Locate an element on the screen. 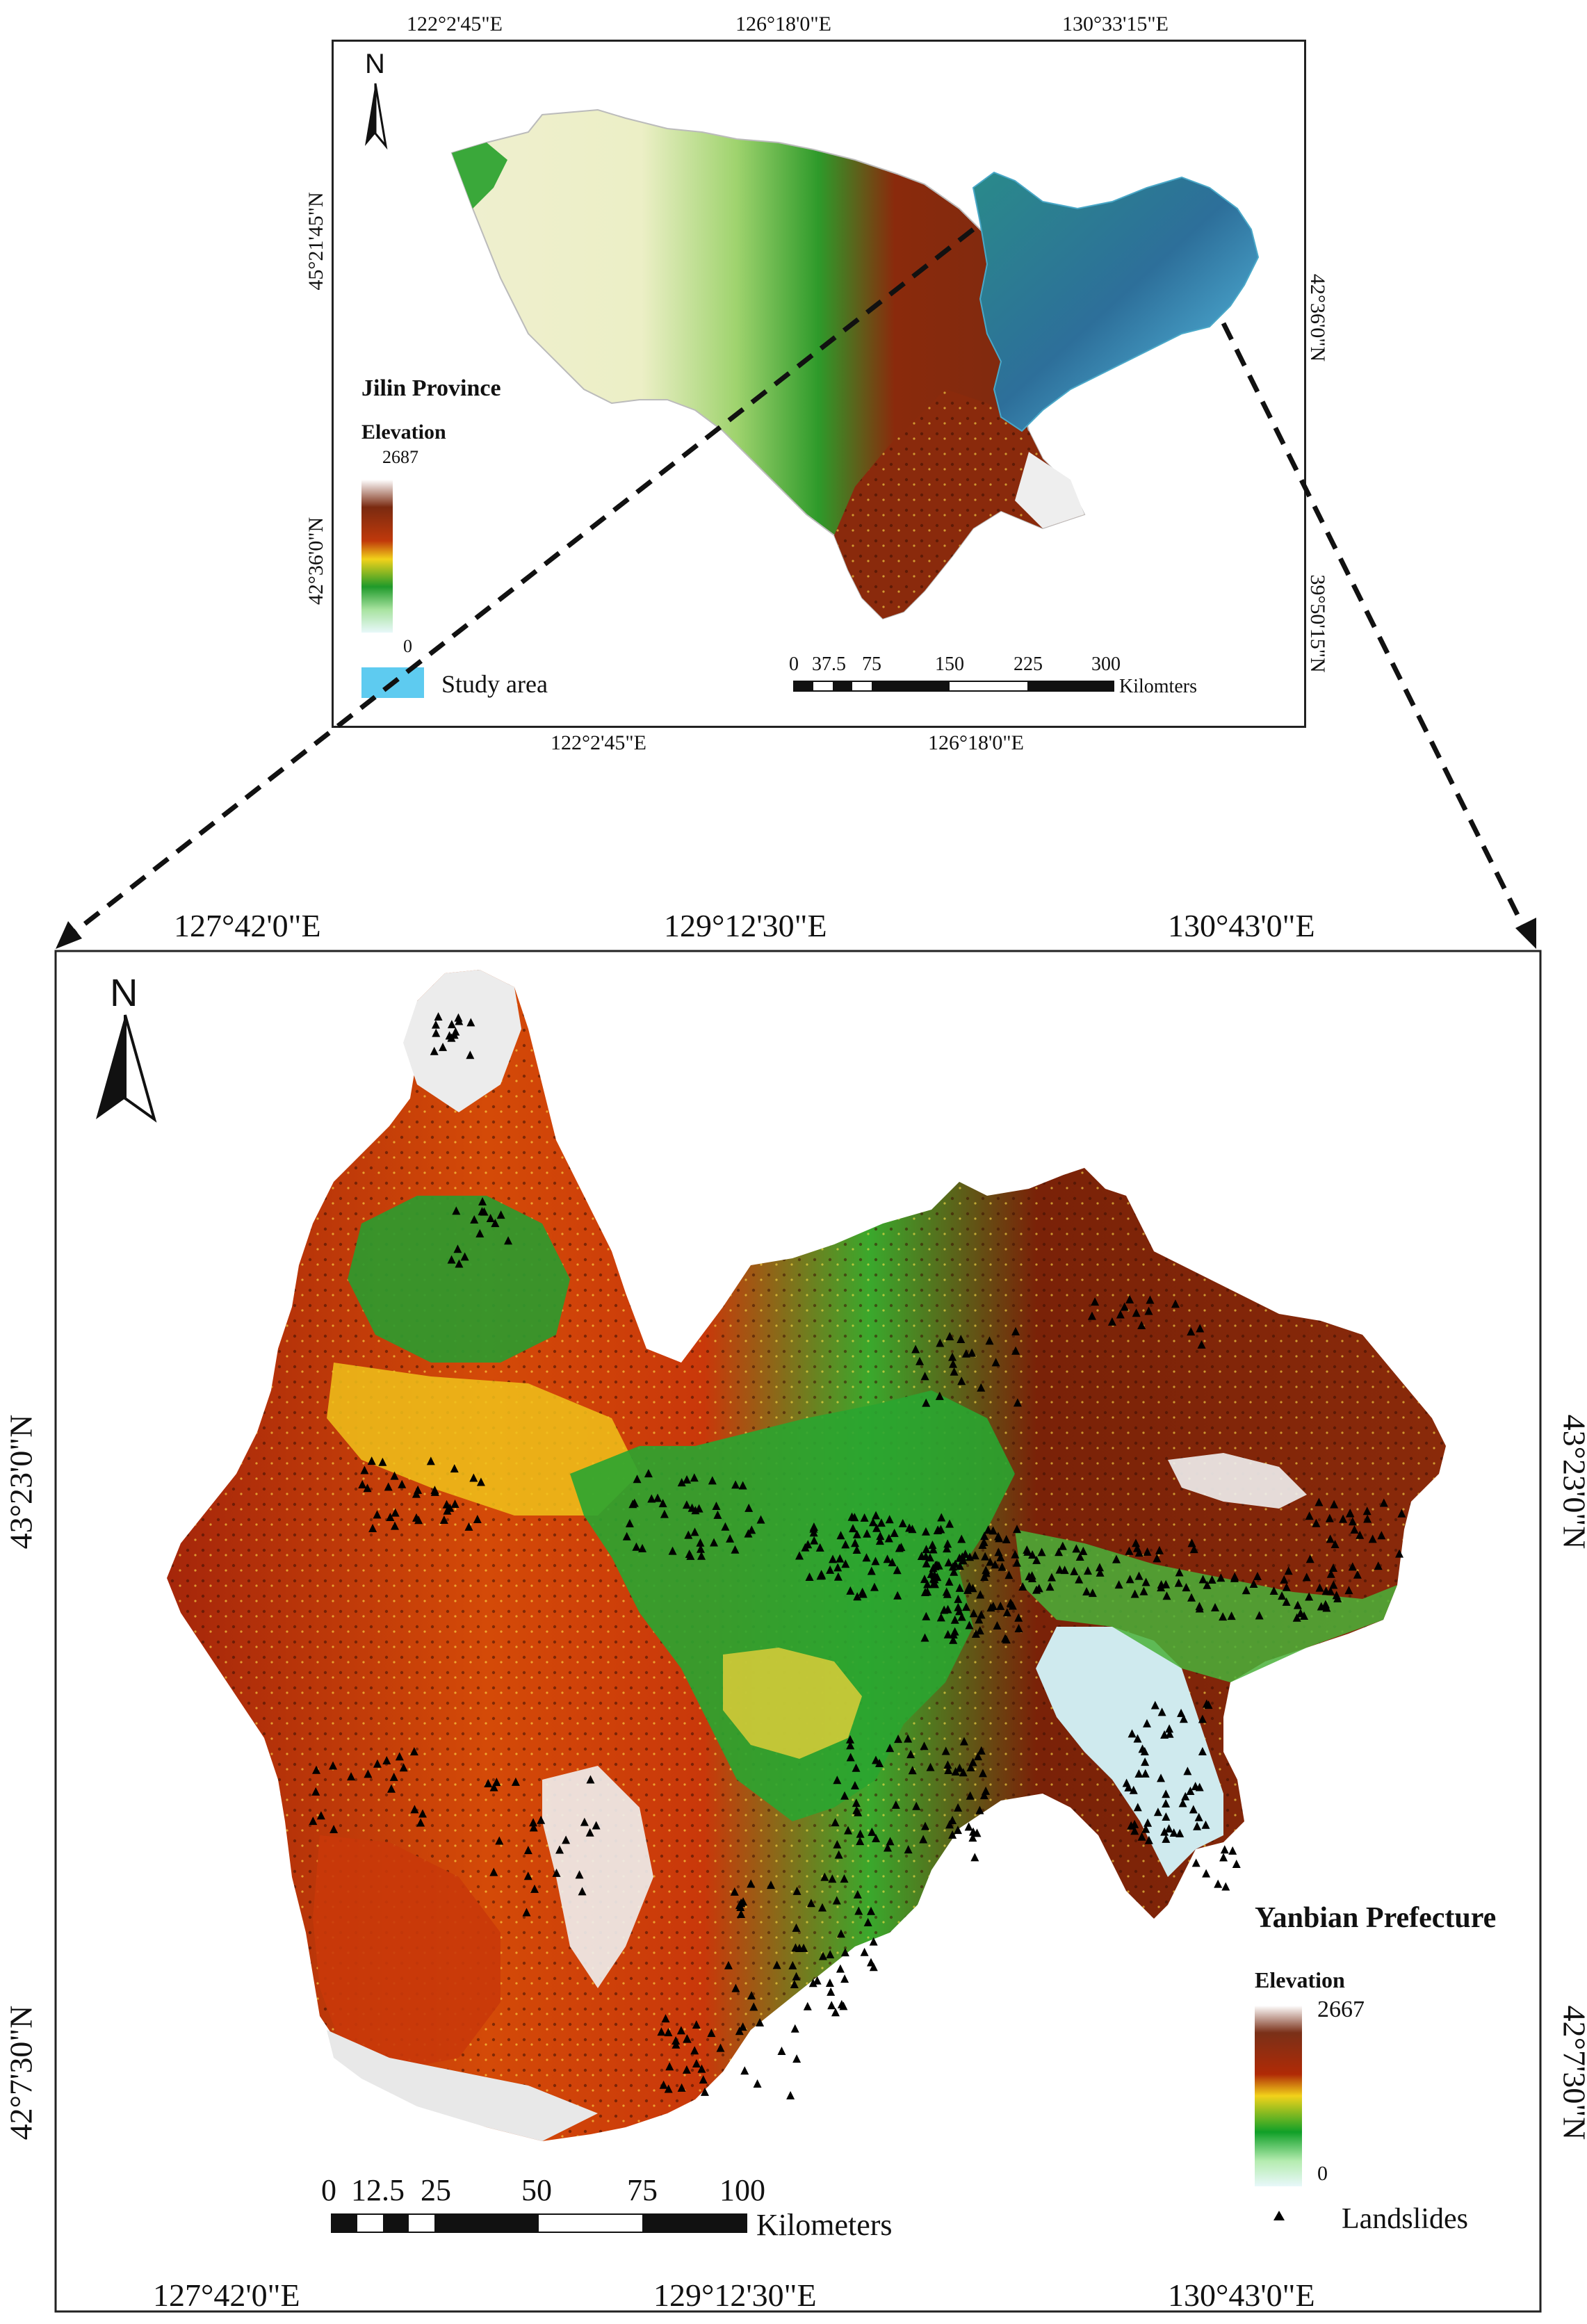 The image size is (1587, 2324). landslides-label: Landslides is located at coordinates (1405, 2219).